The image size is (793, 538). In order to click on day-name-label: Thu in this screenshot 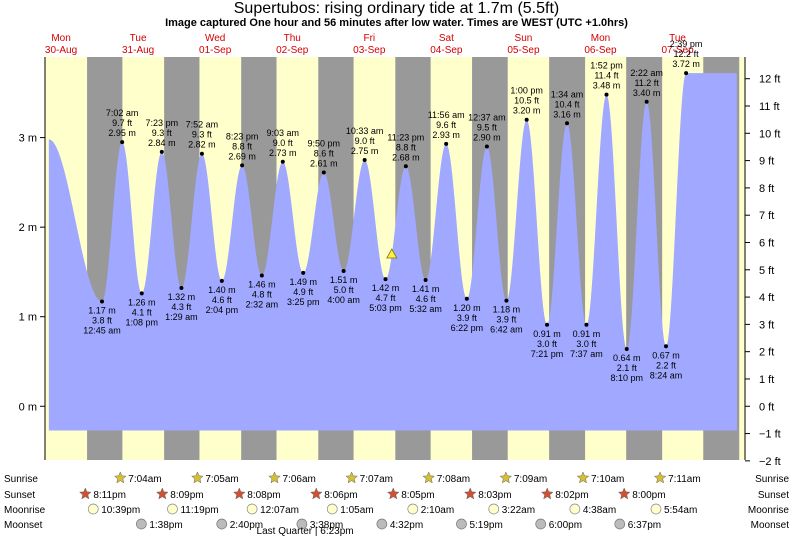, I will do `click(292, 38)`.